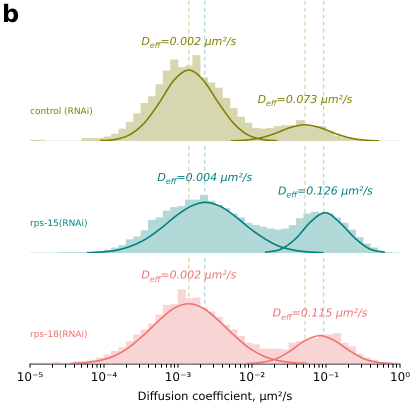 This screenshot has width=417, height=408. Describe the element at coordinates (178, 377) in the screenshot. I see `x-tick-label: 10⁻³` at that location.